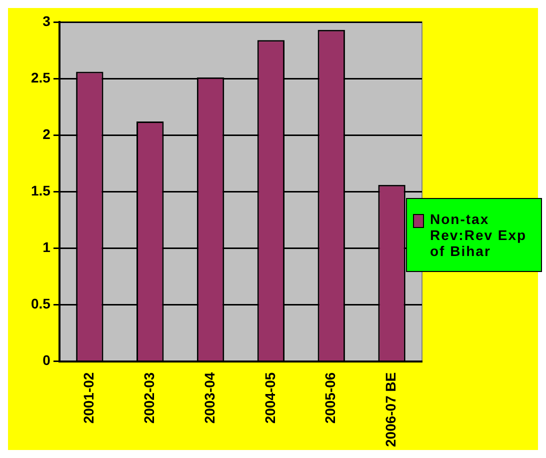 The height and width of the screenshot is (458, 546). What do you see at coordinates (46, 360) in the screenshot?
I see `y-tick-label: 0` at bounding box center [46, 360].